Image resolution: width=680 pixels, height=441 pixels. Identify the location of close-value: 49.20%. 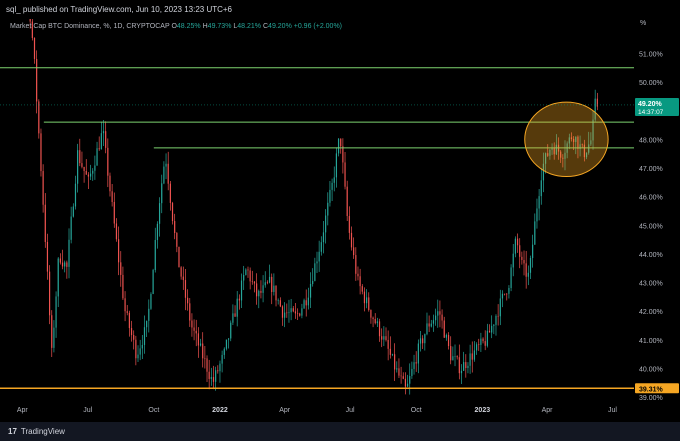
(280, 26).